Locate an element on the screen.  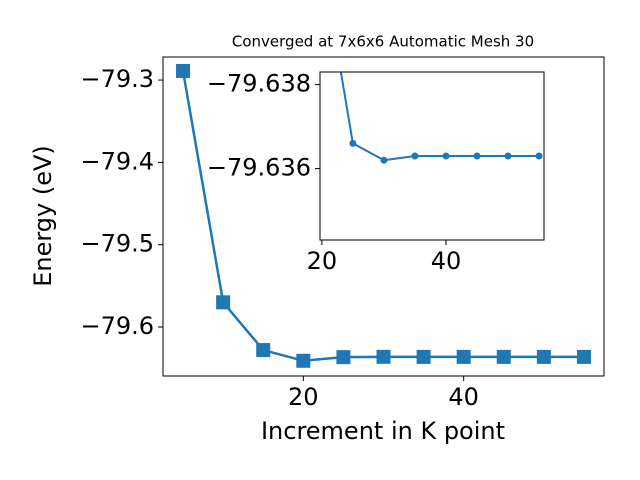
y-tick-label: −79.4 is located at coordinates (117, 161).